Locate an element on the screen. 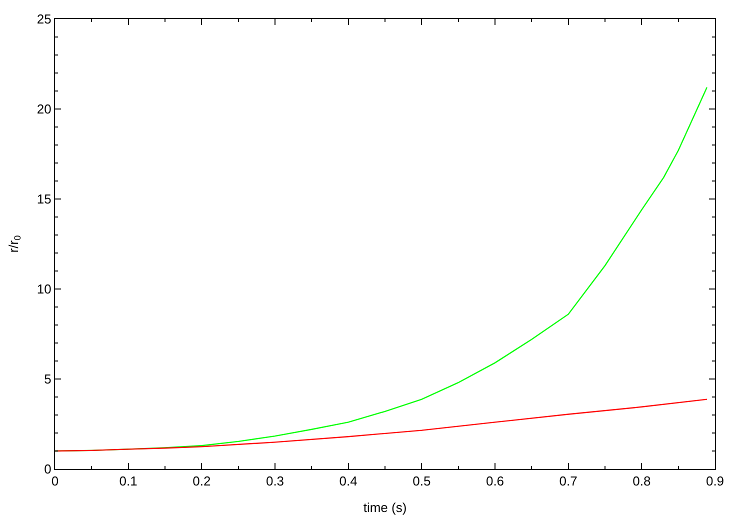 The image size is (750, 525). x-tick-label: 0.8 is located at coordinates (641, 481).